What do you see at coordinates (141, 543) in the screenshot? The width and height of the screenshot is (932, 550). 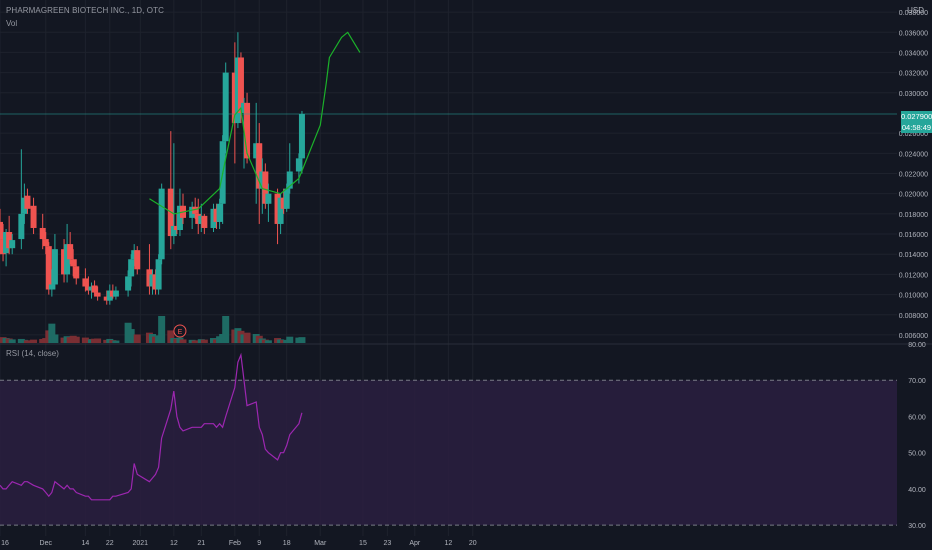 I see `time-tick-label: 2021` at bounding box center [141, 543].